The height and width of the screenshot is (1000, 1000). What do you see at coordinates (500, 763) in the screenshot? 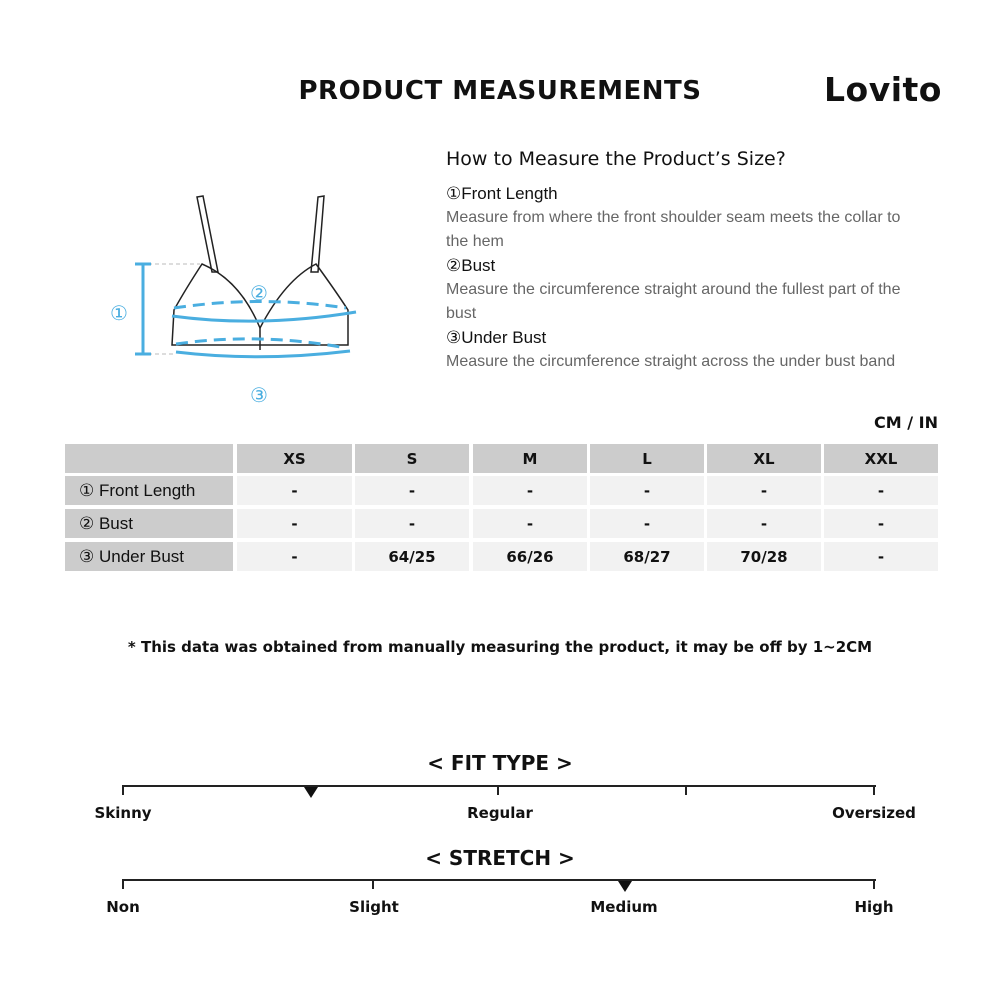
I see `fit-type-title: < FIT TYPE >` at bounding box center [500, 763].